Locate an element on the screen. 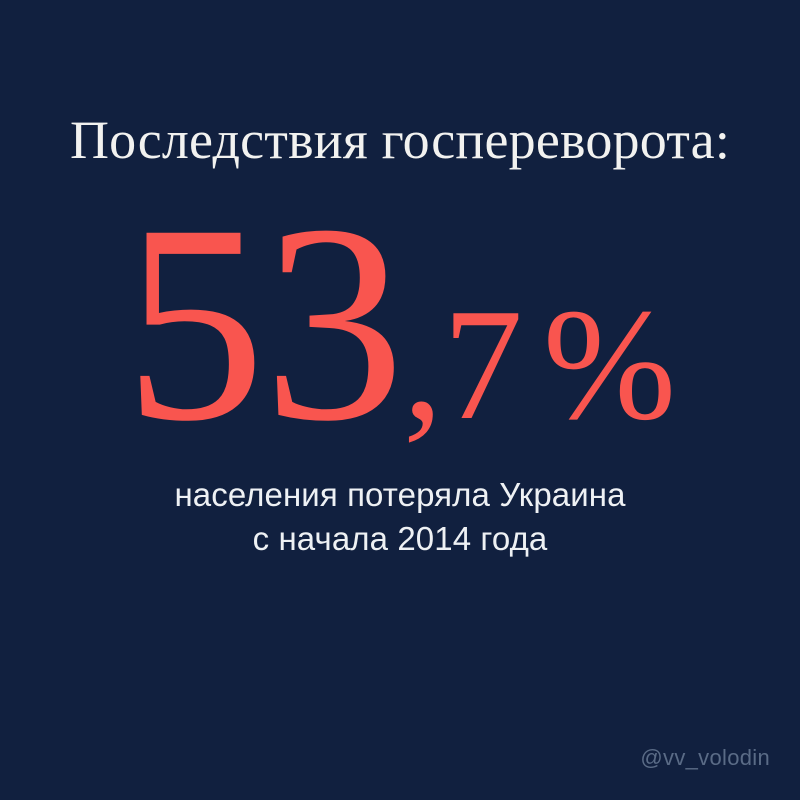 The width and height of the screenshot is (800, 800). caption-line-2: с начала 2014 года is located at coordinates (400, 538).